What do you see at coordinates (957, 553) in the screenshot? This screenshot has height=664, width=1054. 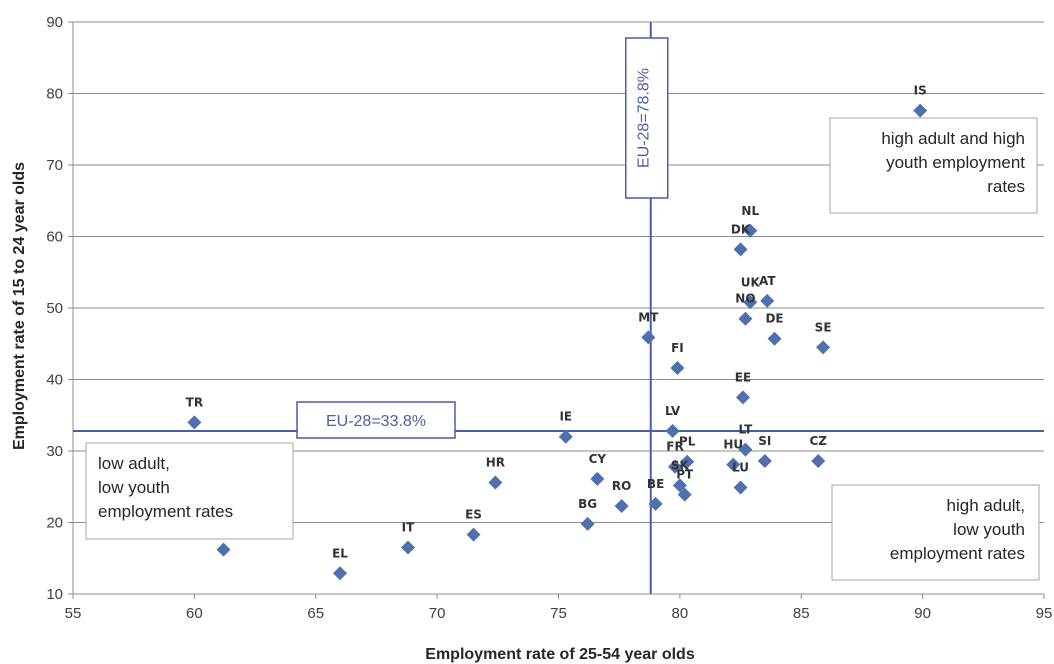 I see `annotation-bottom-right-line: employment rates` at bounding box center [957, 553].